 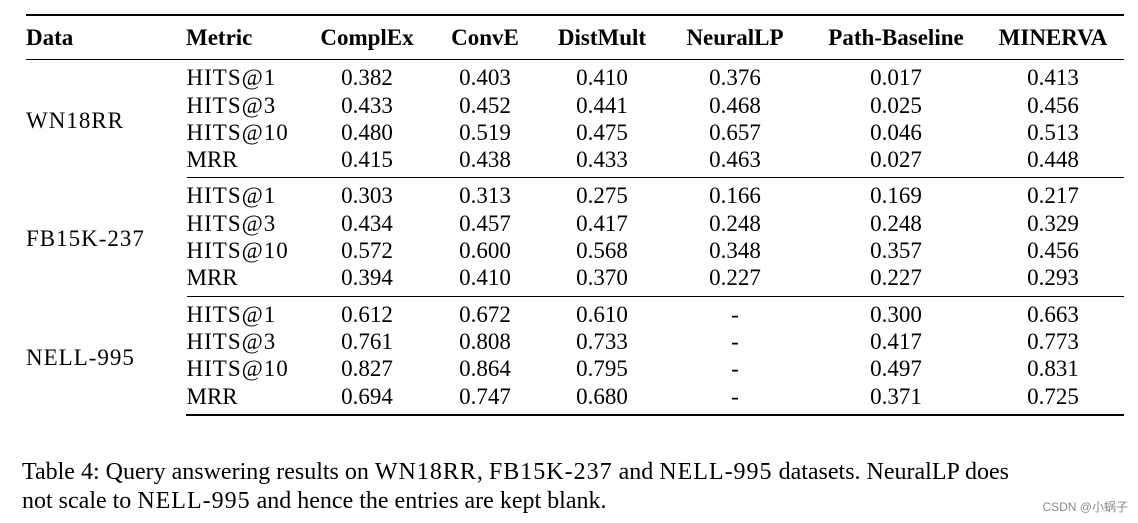 I want to click on header-minerva: MINERVA, so click(x=1053, y=37).